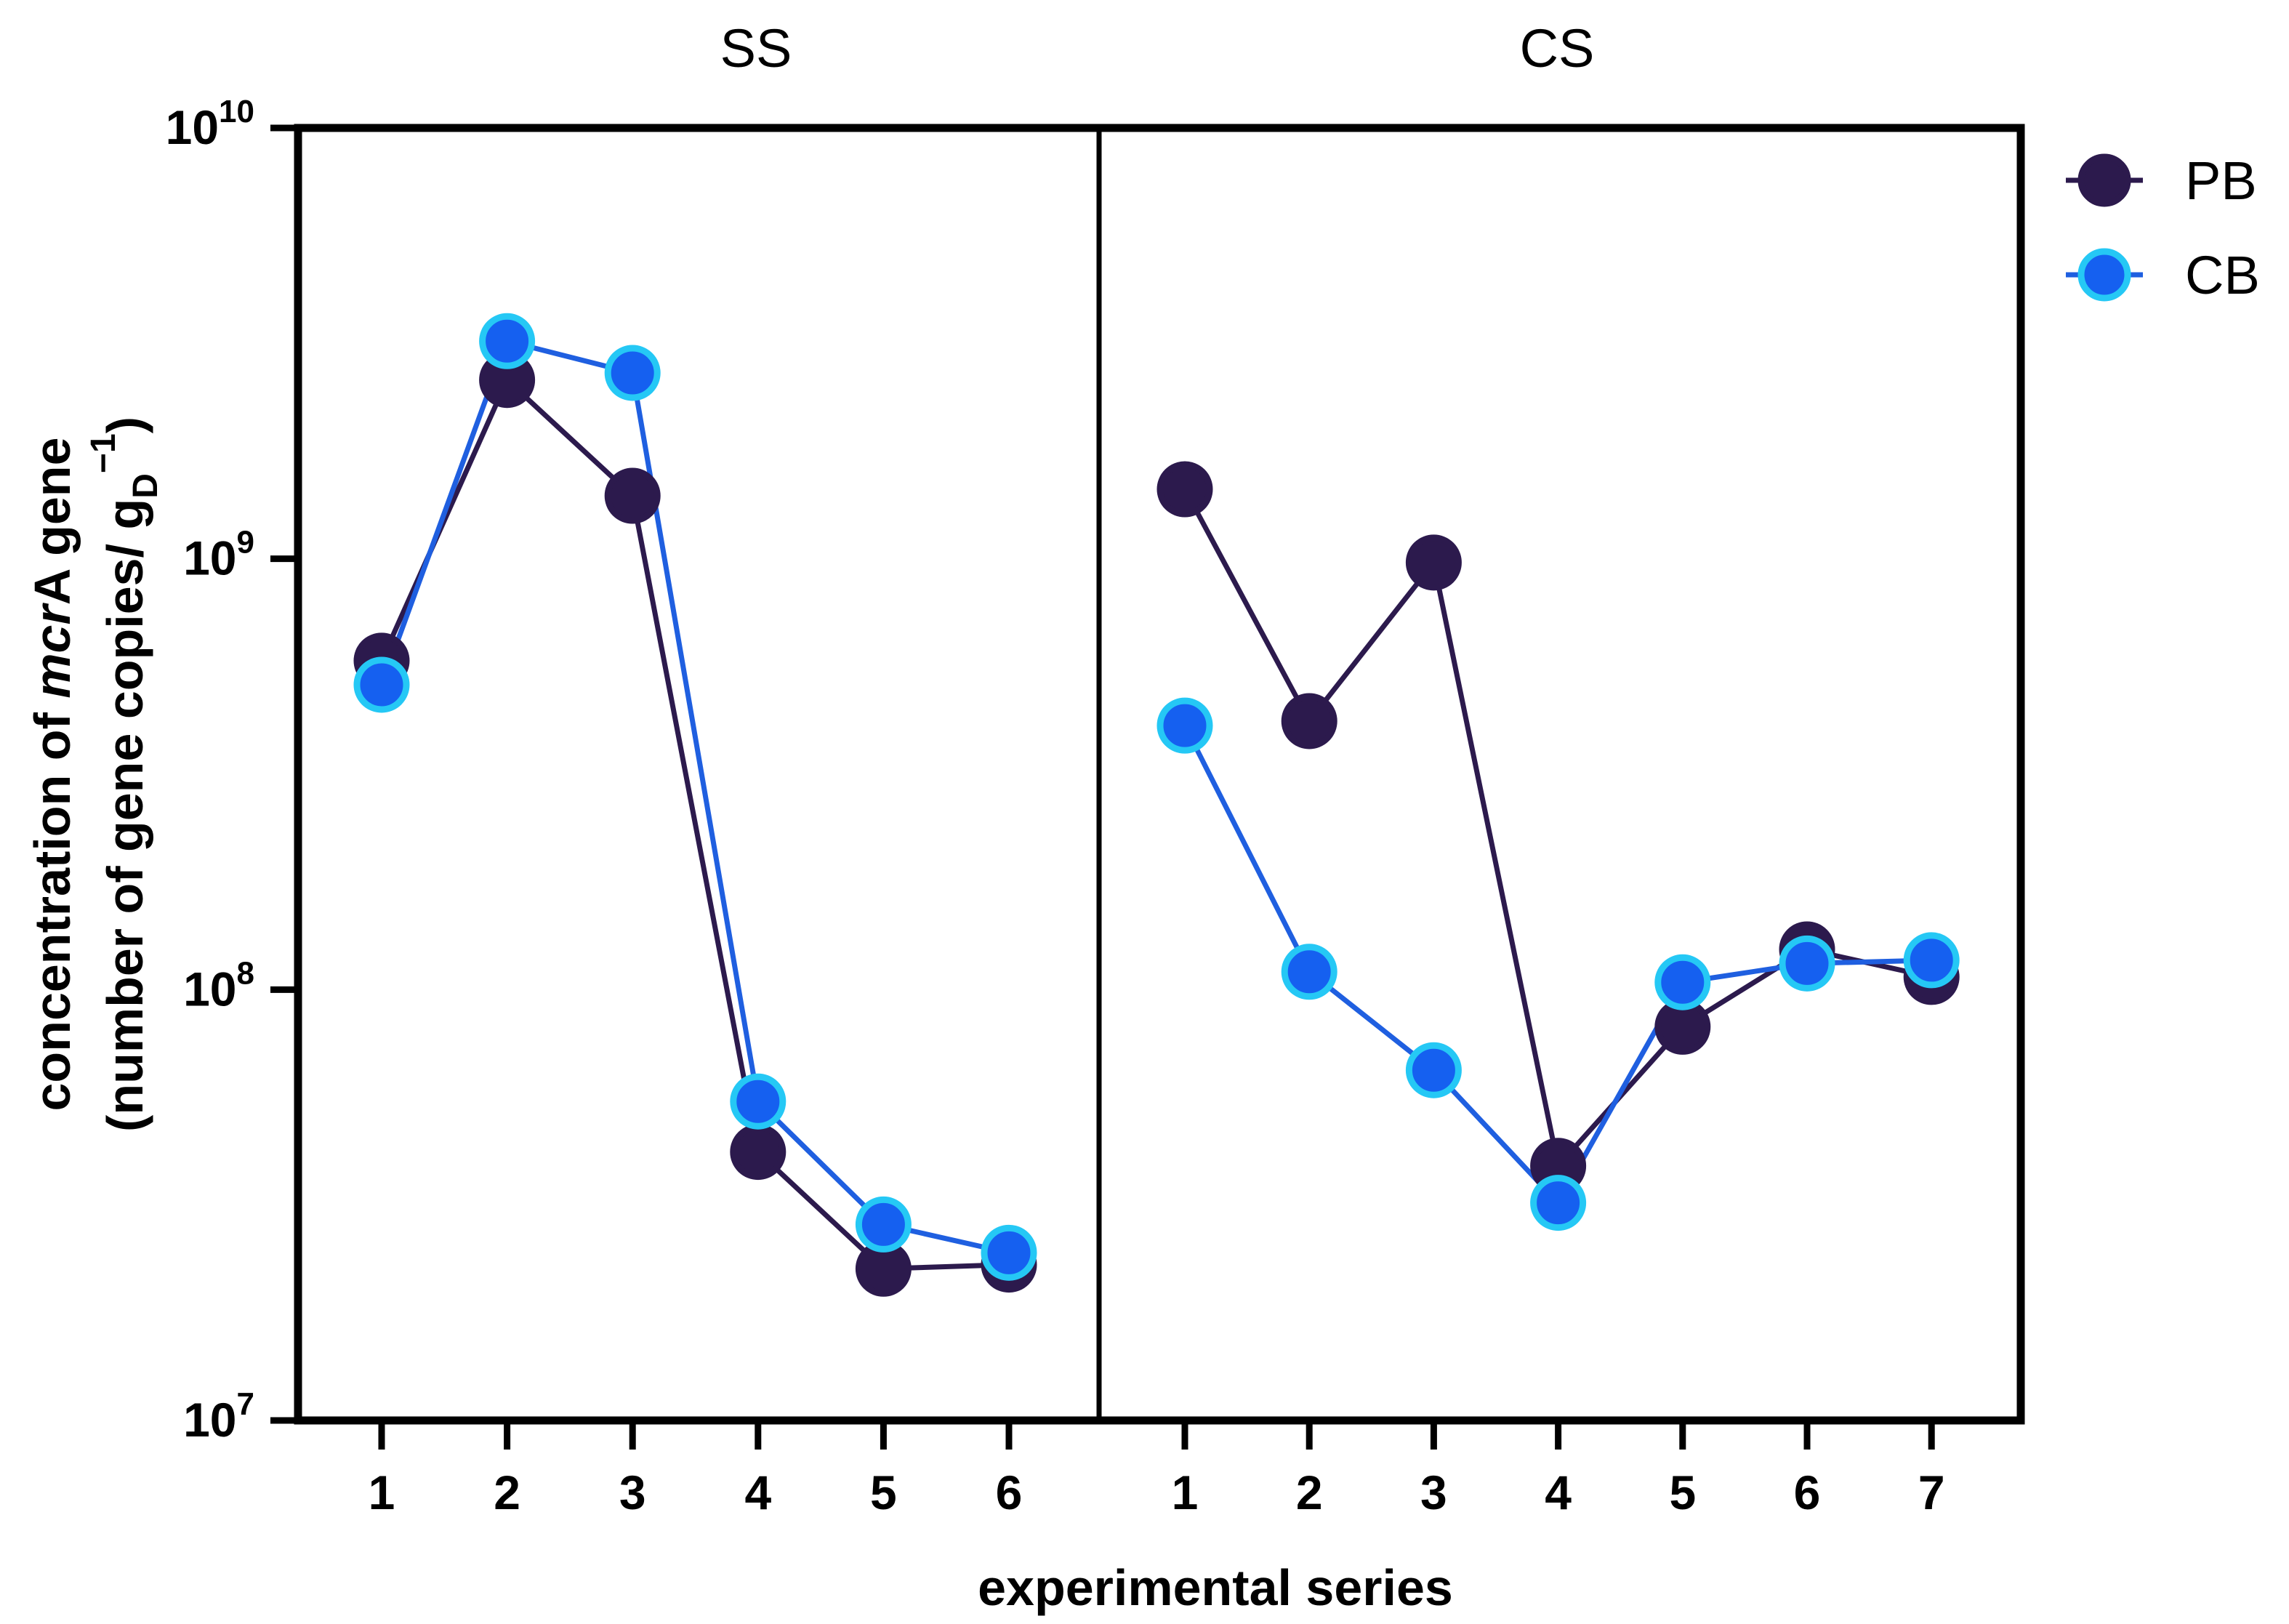  Describe the element at coordinates (218, 555) in the screenshot. I see `y-tick-label: 10⁹` at that location.